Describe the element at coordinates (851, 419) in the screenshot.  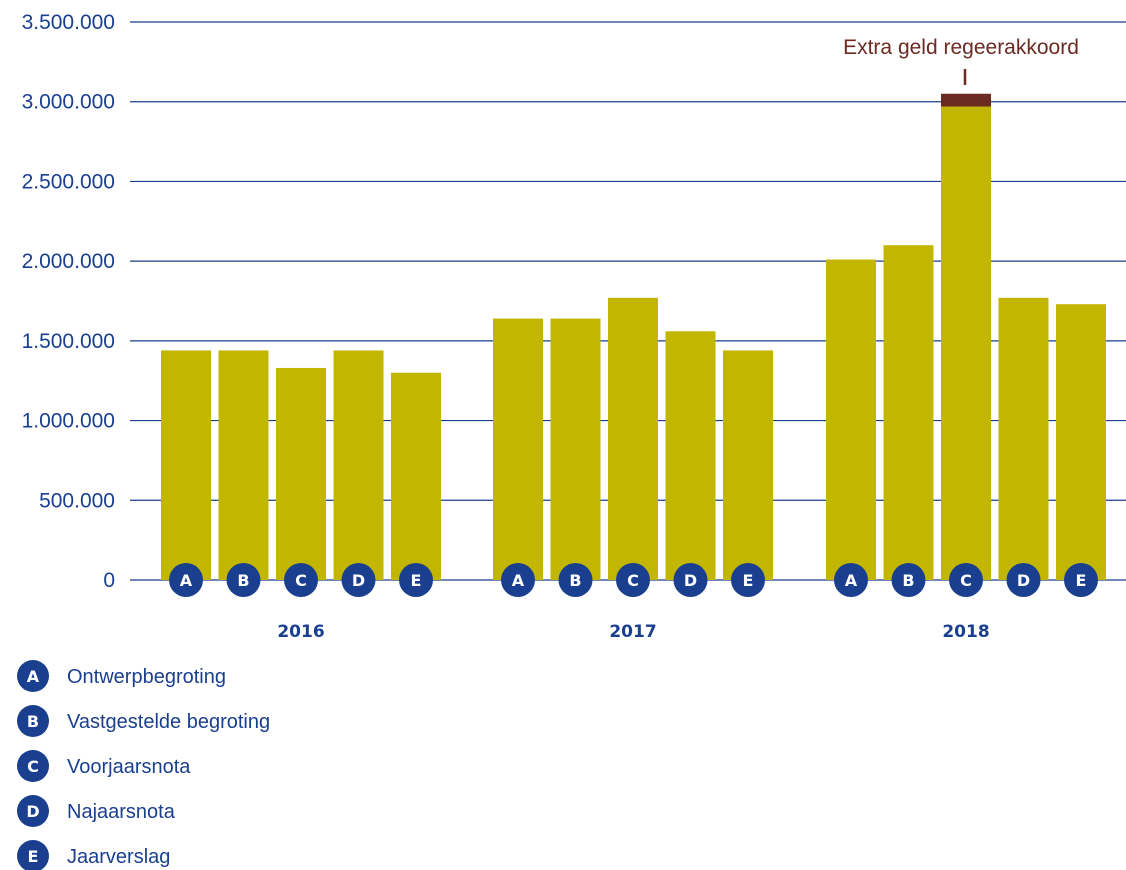
I see `bar-2018-A` at that location.